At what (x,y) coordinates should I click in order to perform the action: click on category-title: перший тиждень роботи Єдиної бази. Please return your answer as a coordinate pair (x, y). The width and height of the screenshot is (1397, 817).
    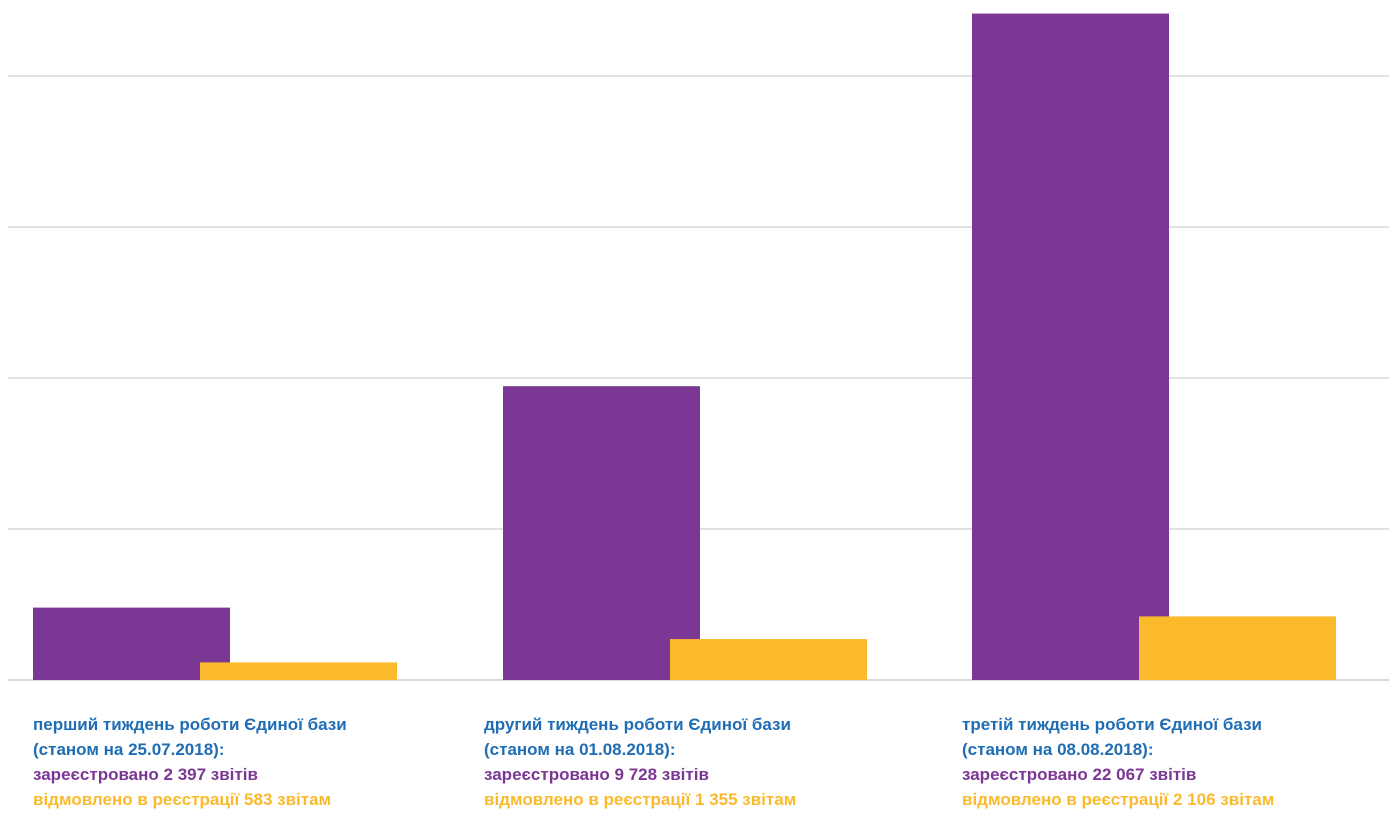
    Looking at the image, I should click on (190, 724).